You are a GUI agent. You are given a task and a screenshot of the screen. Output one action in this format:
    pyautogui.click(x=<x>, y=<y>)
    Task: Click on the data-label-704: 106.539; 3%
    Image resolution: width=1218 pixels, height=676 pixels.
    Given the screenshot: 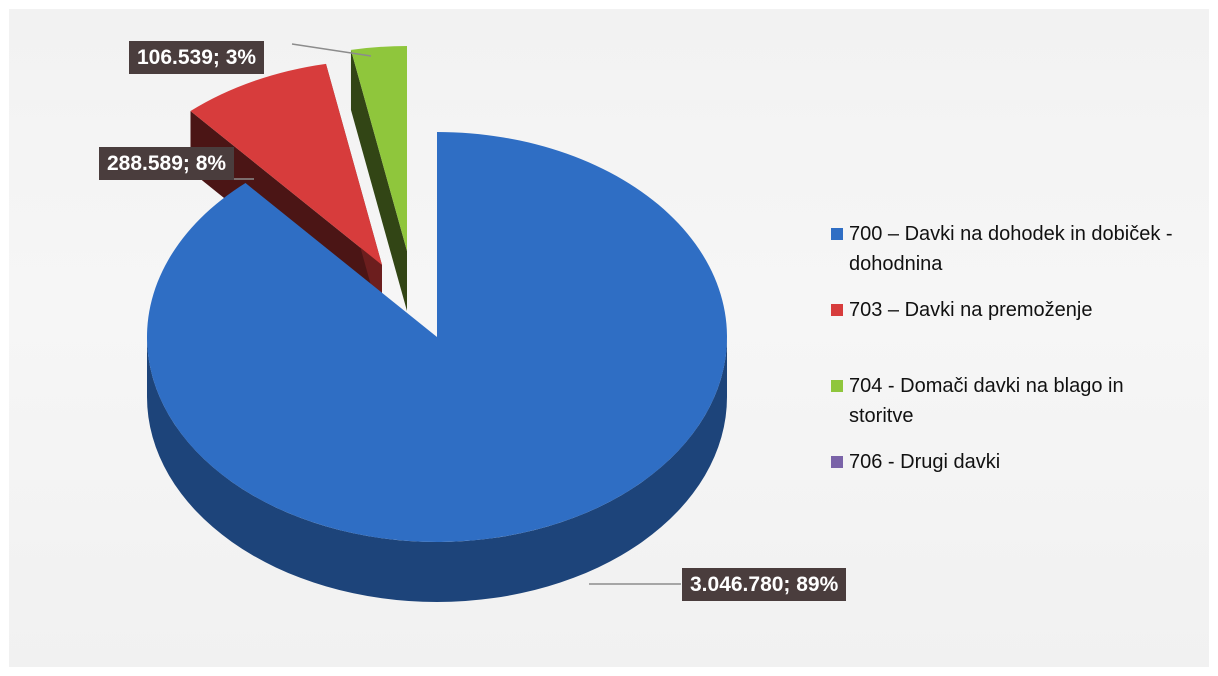 What is the action you would take?
    pyautogui.click(x=197, y=57)
    